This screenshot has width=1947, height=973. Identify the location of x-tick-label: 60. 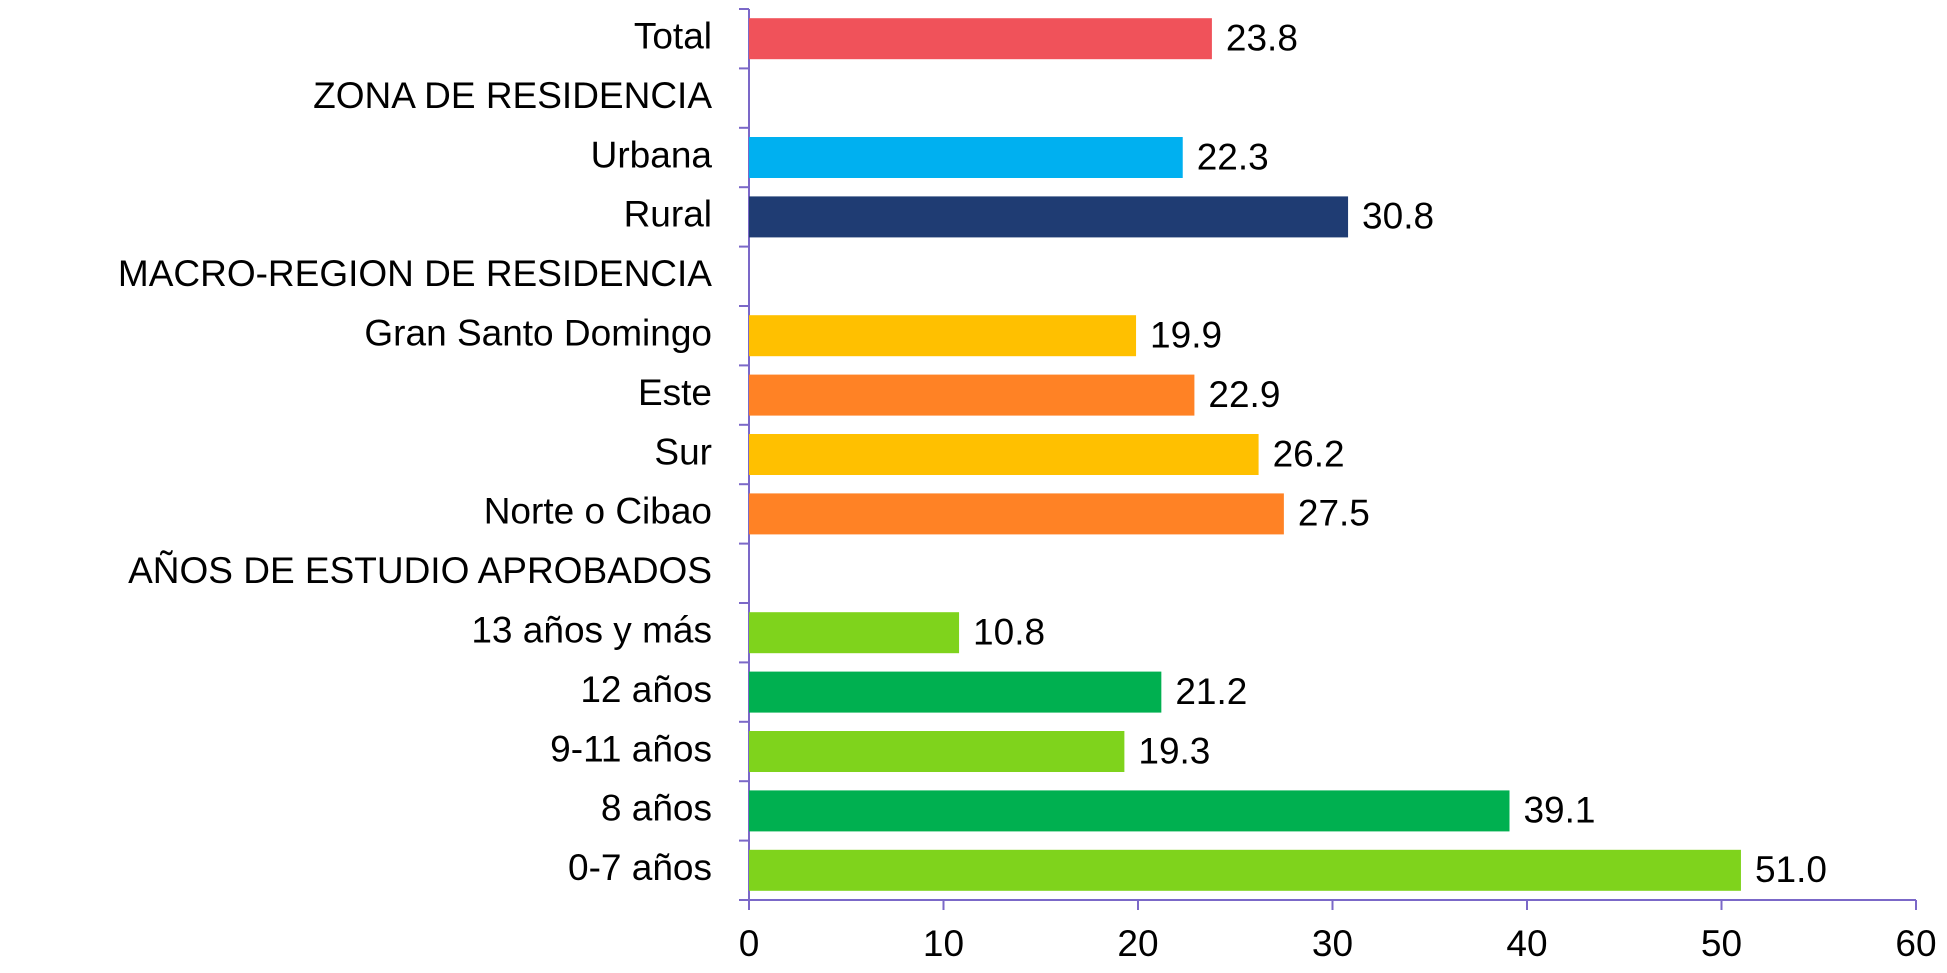
(1915, 943).